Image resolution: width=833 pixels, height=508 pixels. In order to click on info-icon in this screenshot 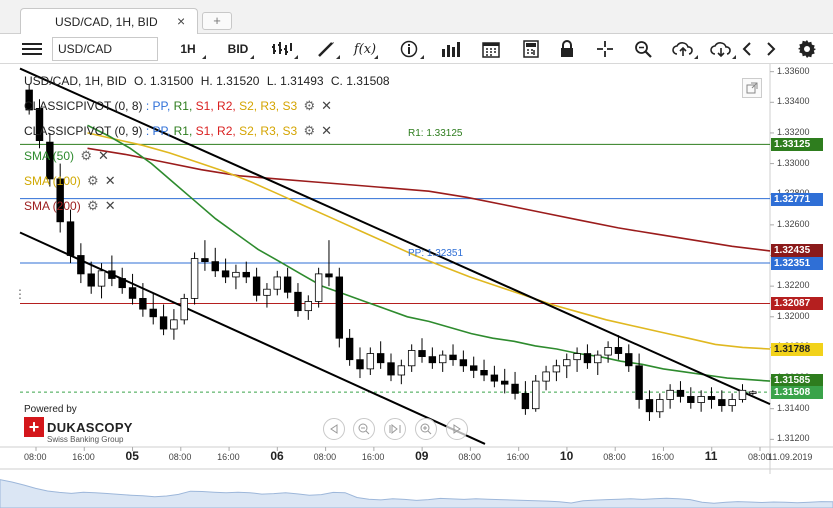, I will do `click(409, 49)`.